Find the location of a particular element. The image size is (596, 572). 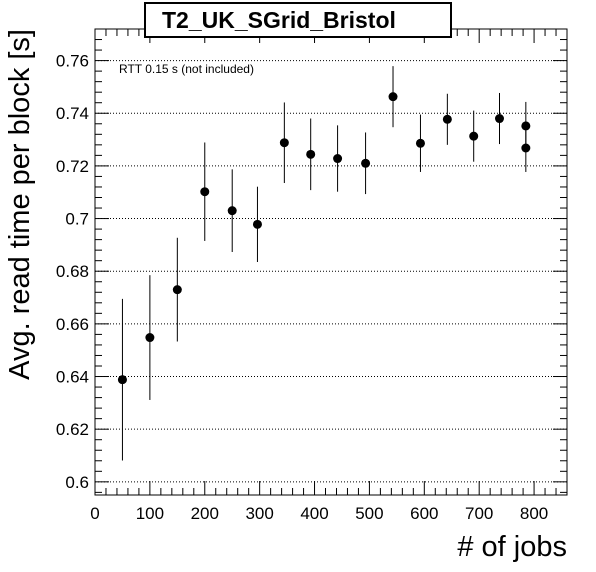

y-tick-label: 0.66 is located at coordinates (72, 324).